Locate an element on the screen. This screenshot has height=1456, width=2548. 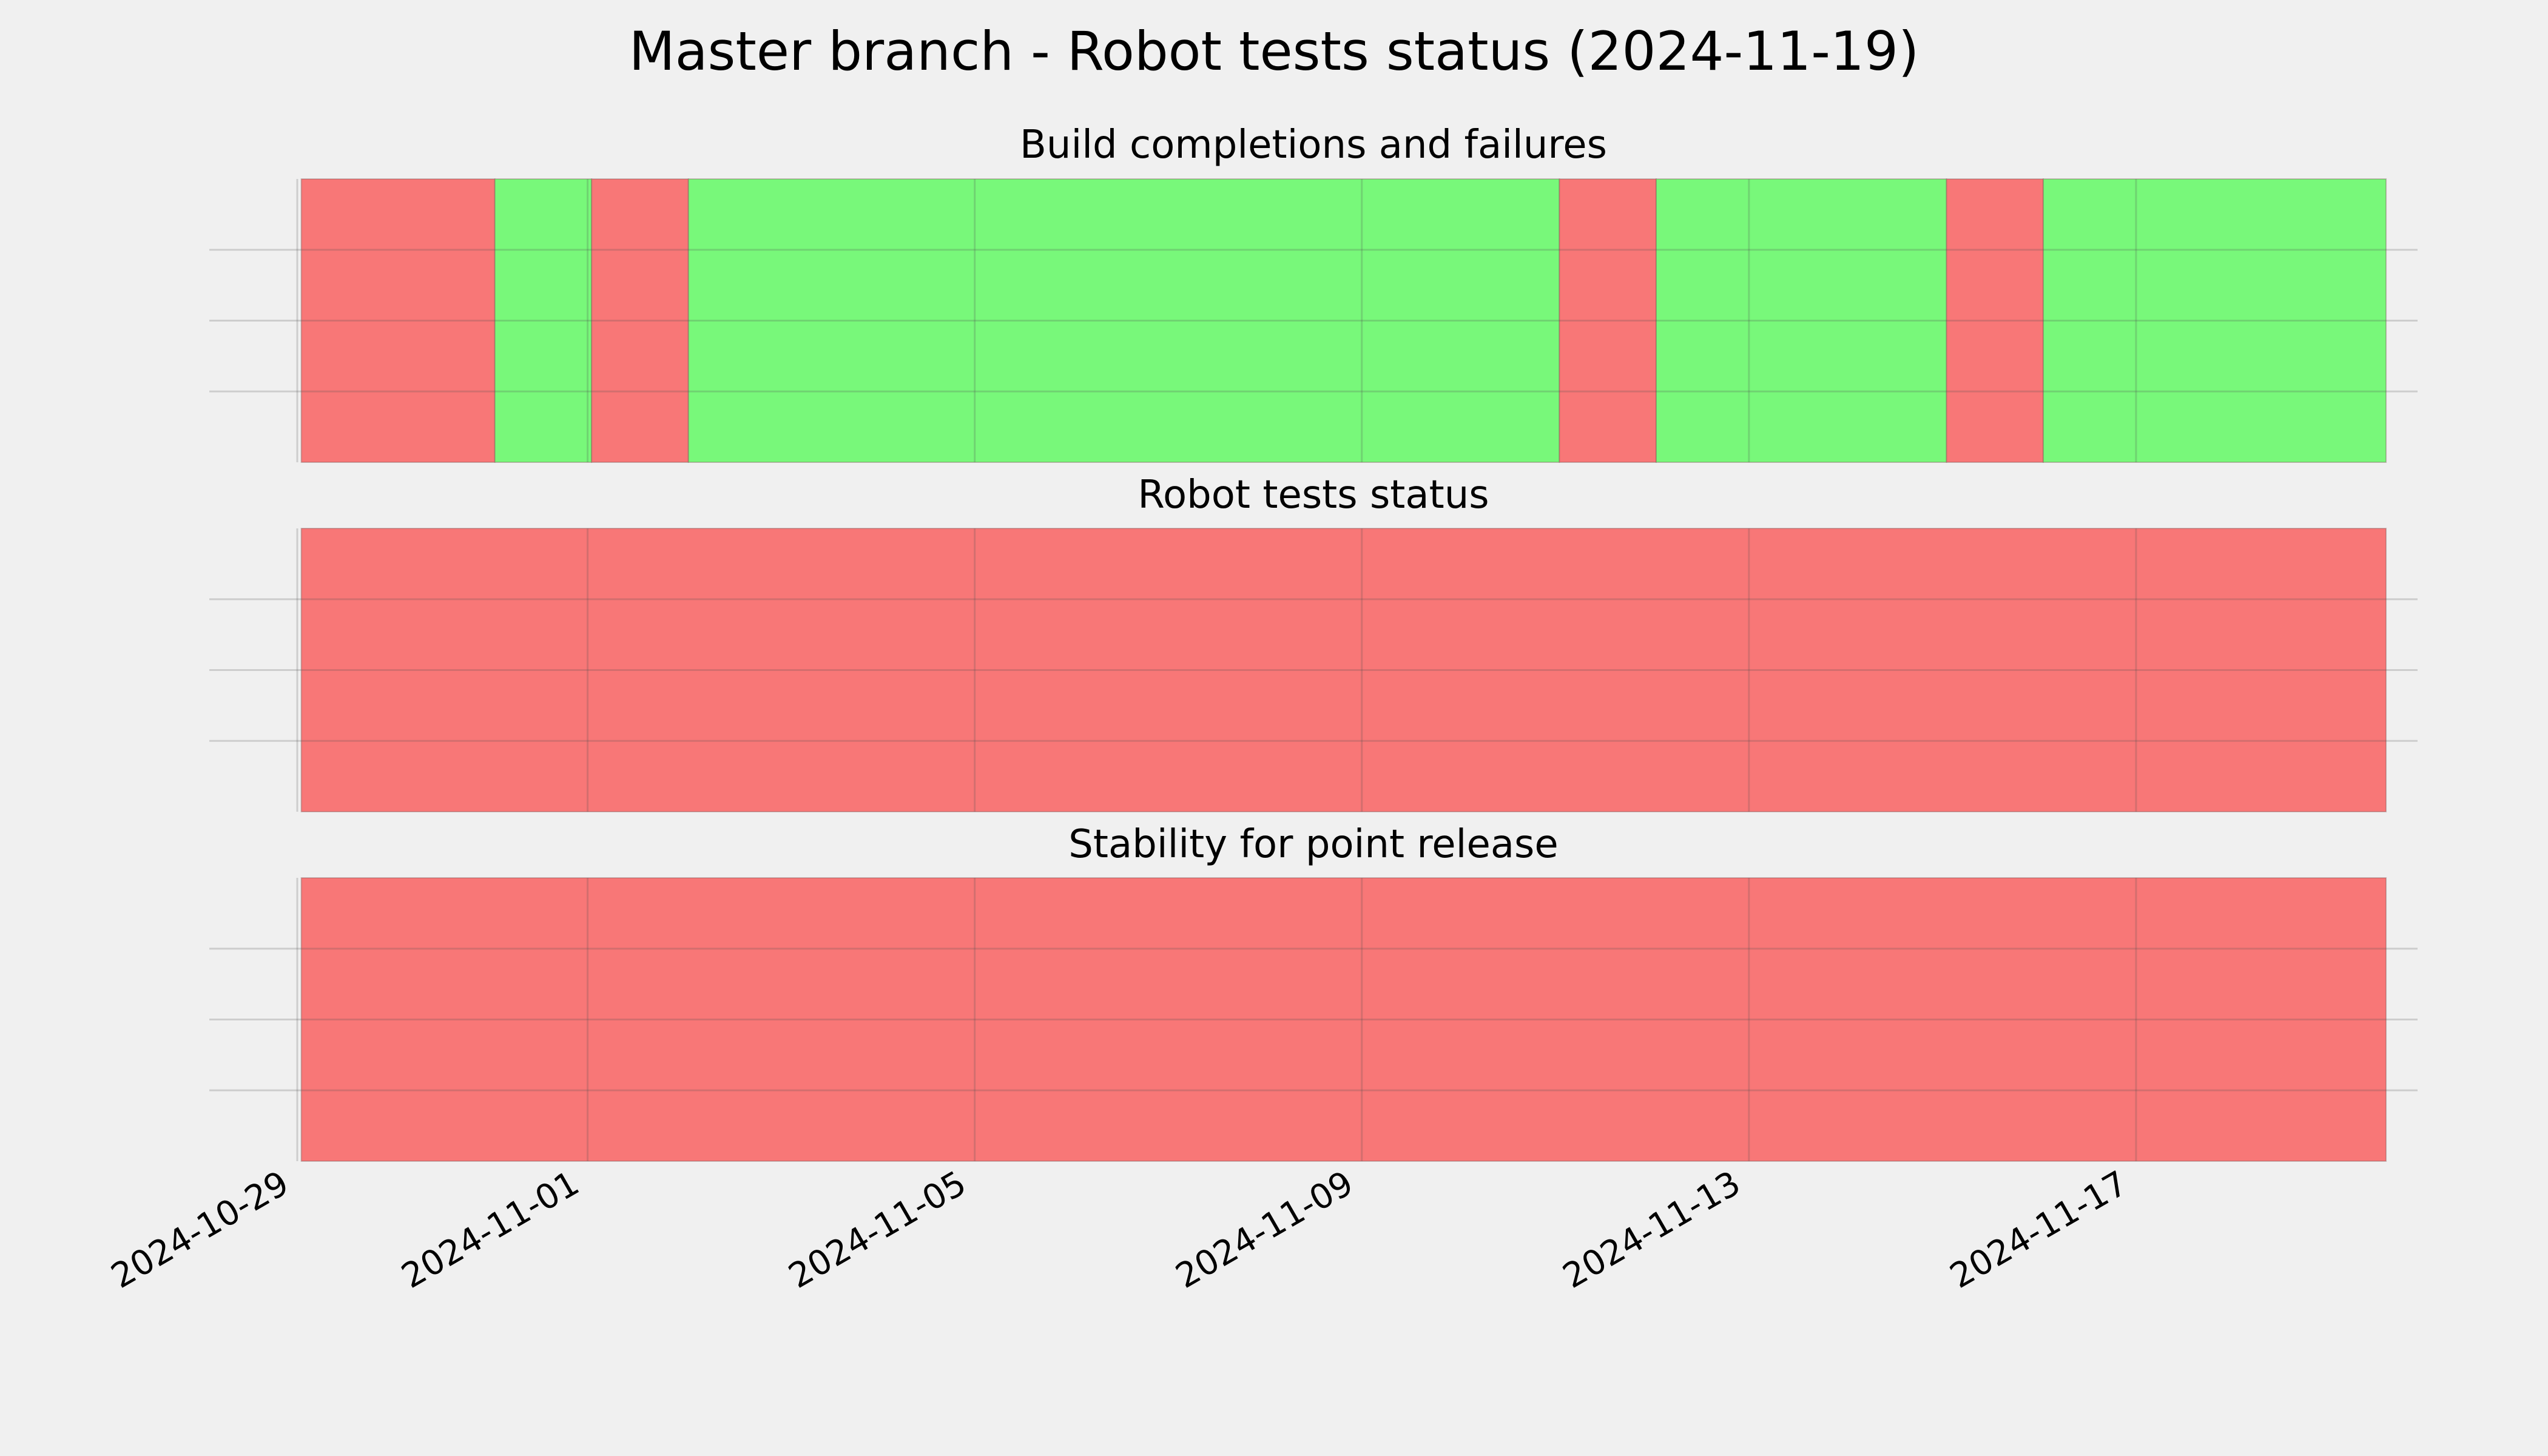
panel-title-build: Build completions and failures is located at coordinates (1313, 145).